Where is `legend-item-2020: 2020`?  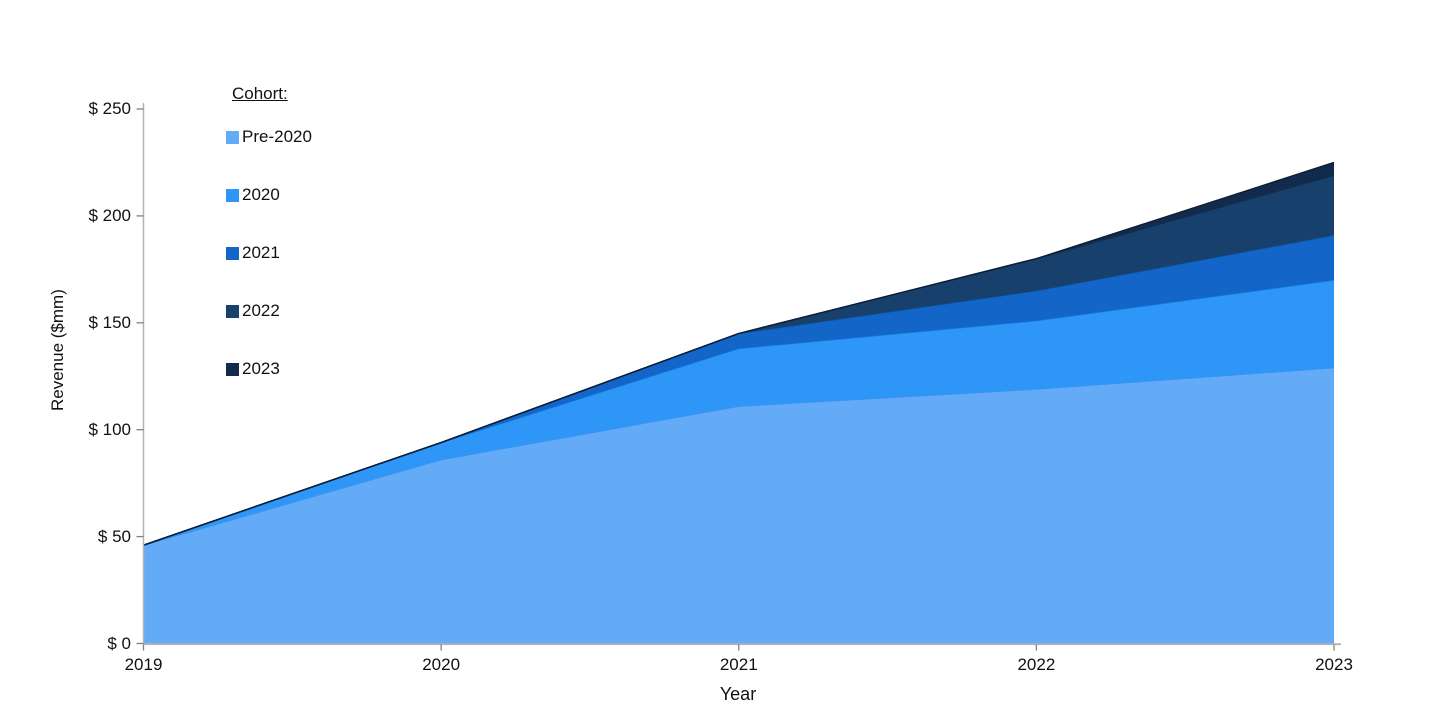 legend-item-2020: 2020 is located at coordinates (269, 194).